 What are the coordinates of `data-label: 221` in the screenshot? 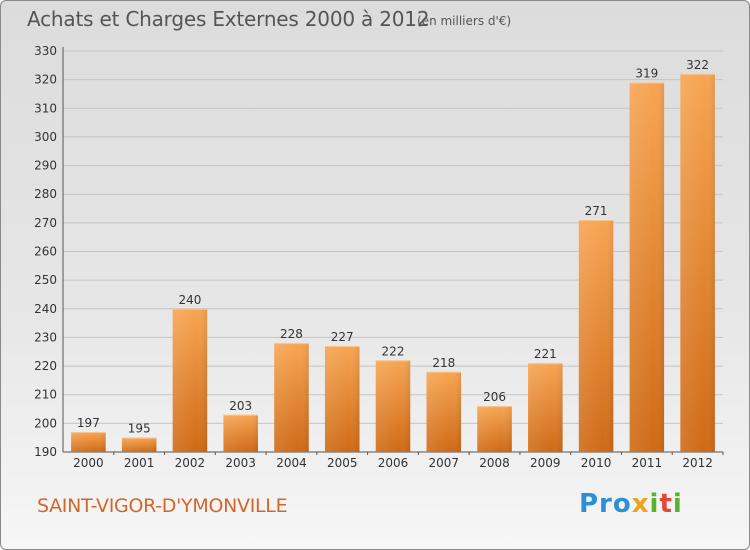 It's located at (545, 354).